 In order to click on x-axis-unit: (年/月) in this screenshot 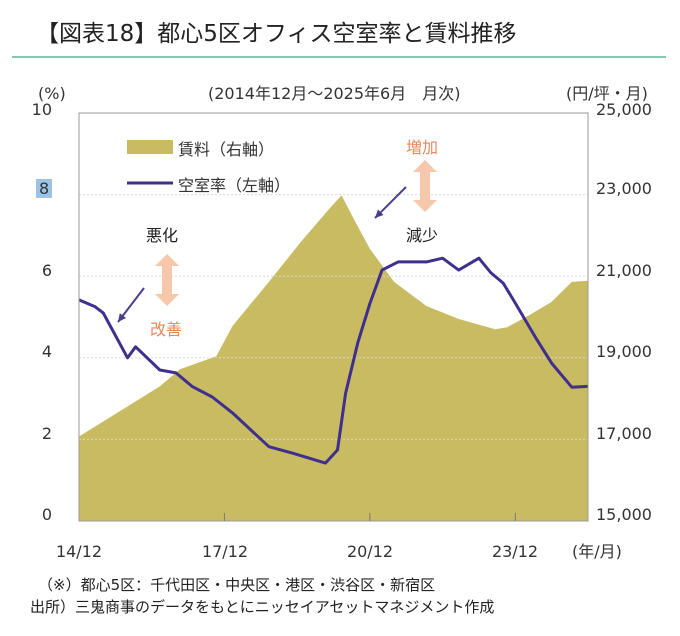, I will do `click(597, 551)`.